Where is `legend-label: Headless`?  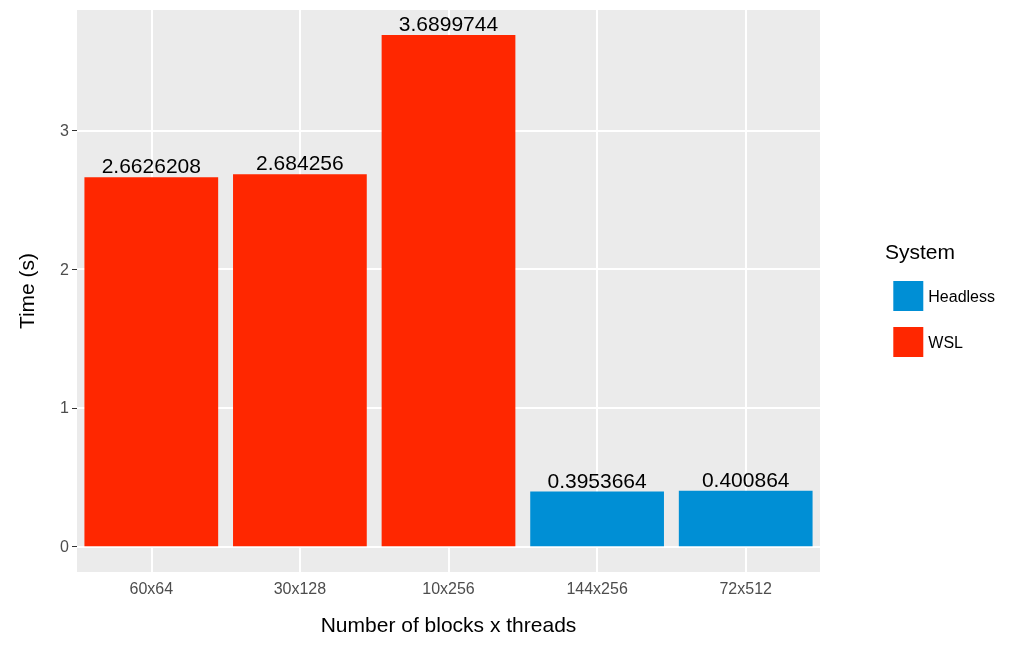
legend-label: Headless is located at coordinates (961, 296).